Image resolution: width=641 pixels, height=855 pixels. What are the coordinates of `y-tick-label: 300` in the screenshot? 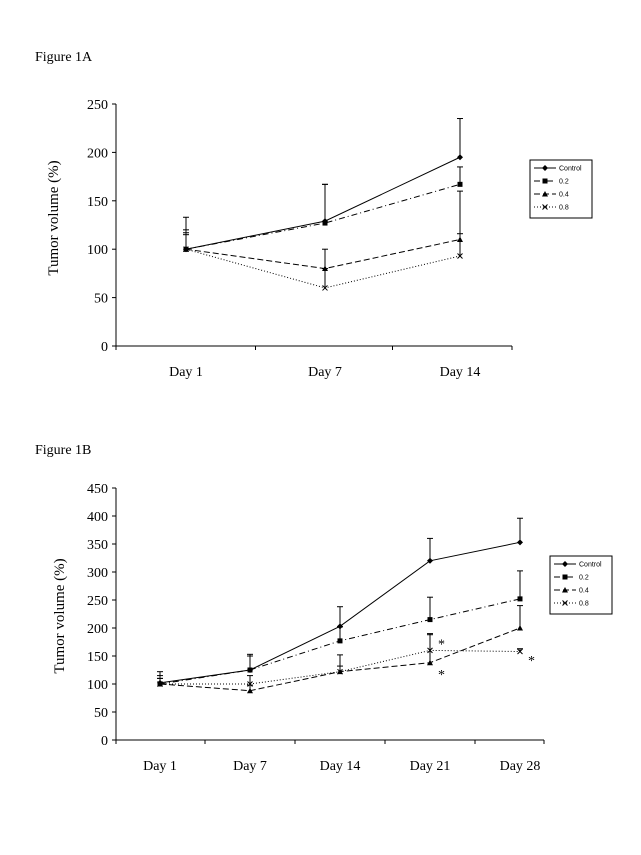 It's located at (97, 573).